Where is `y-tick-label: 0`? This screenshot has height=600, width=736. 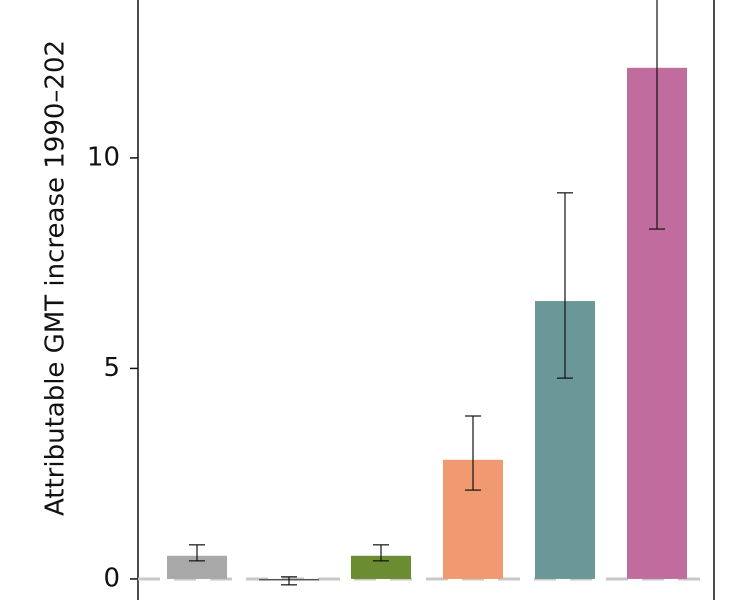
y-tick-label: 0 is located at coordinates (111, 578).